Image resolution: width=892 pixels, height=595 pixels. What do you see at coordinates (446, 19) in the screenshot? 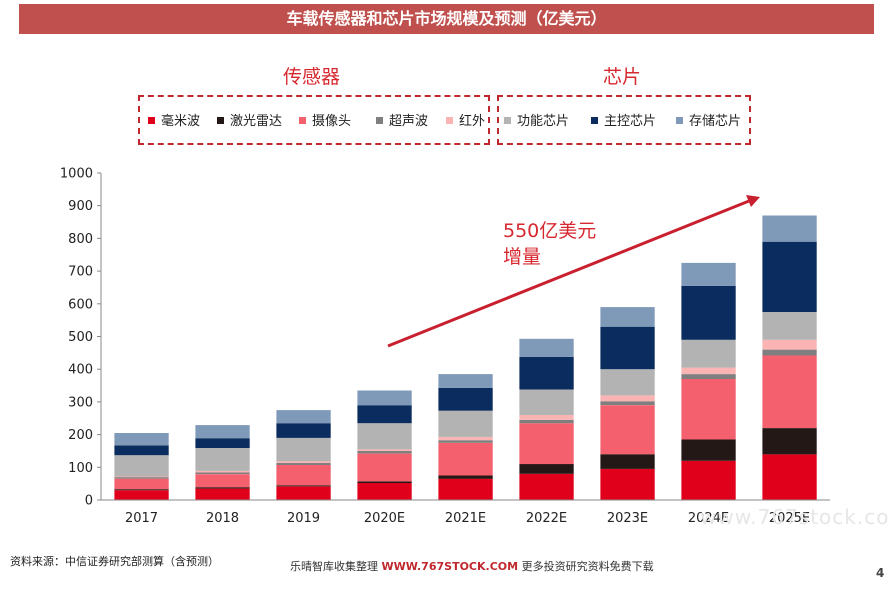
I see `chart-banner-title: 车载传感器和芯片市场规模及预测（亿美元）` at bounding box center [446, 19].